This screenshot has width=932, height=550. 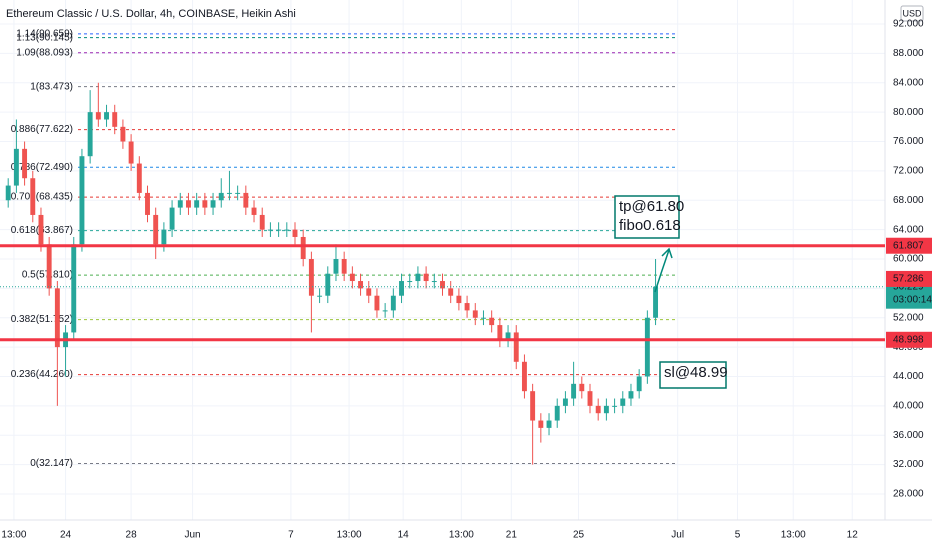 I want to click on fib-label: 0.707(68.435), so click(x=42, y=197).